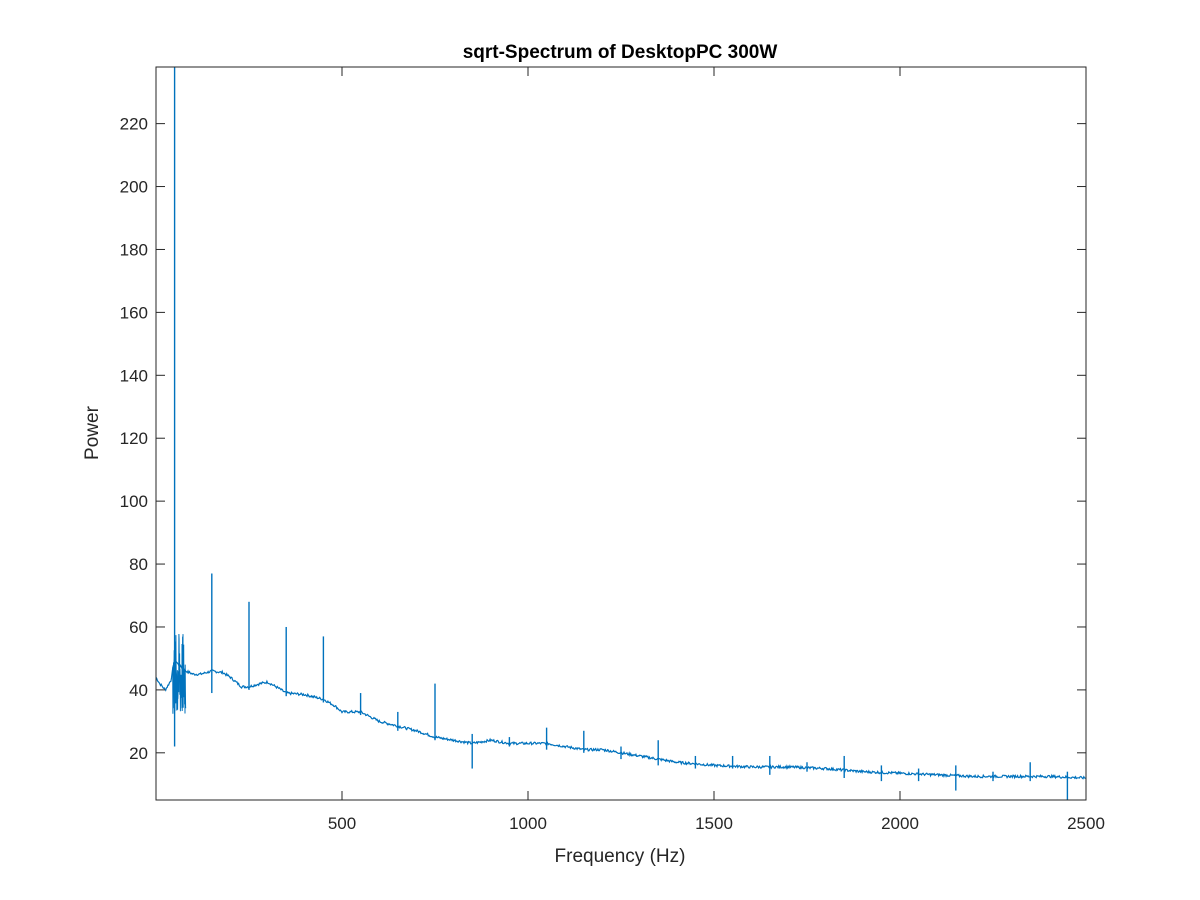  I want to click on y-tick-label: 60, so click(138, 627).